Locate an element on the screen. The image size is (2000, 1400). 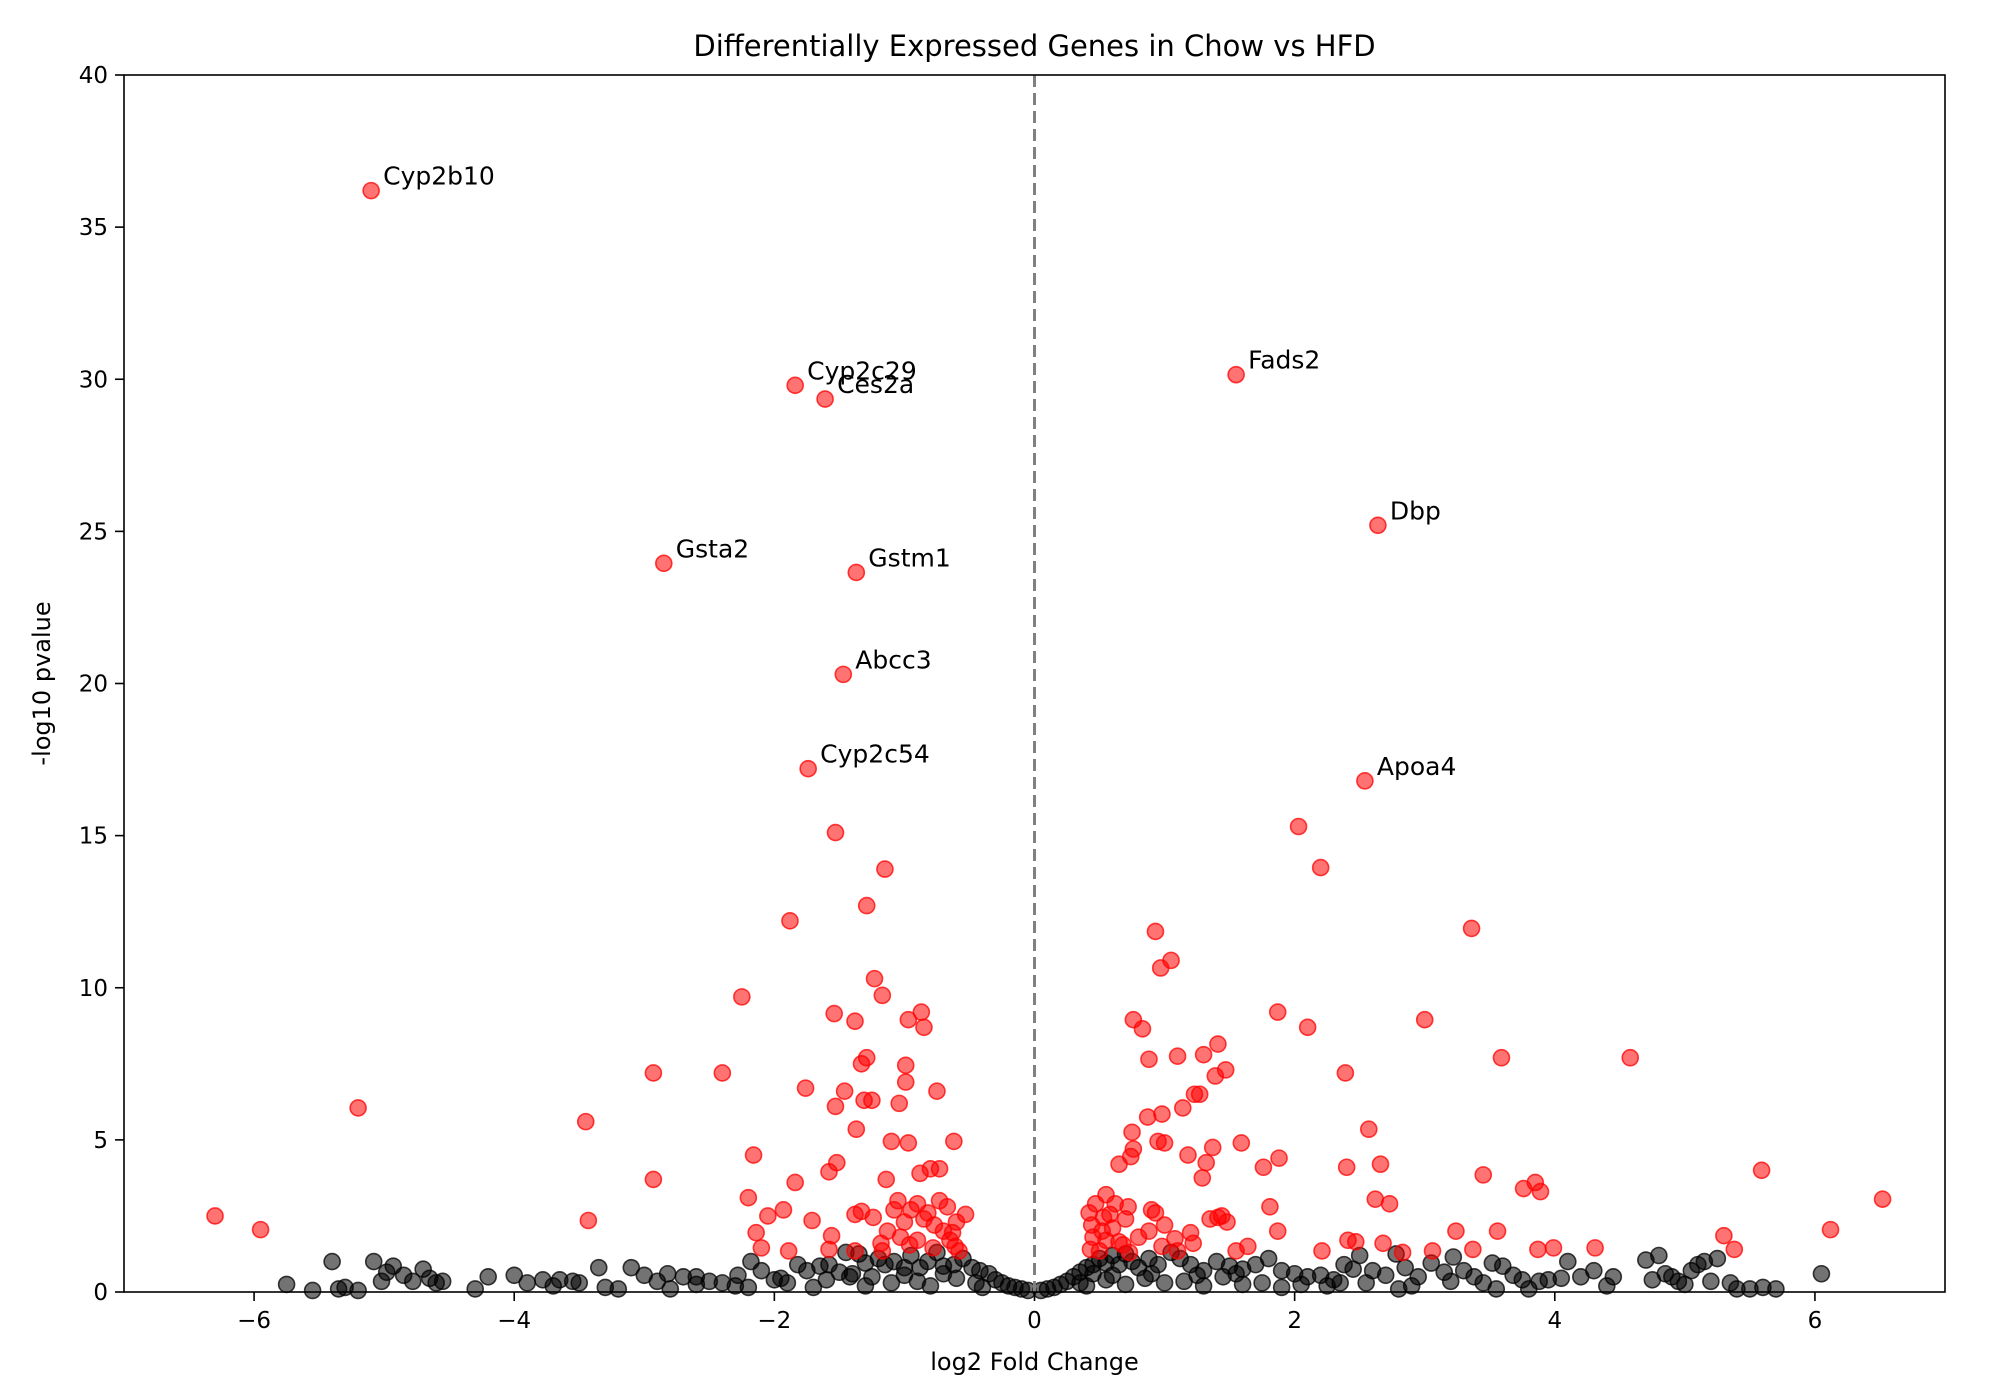
gene-annotation-label: Abcc3 is located at coordinates (893, 659).